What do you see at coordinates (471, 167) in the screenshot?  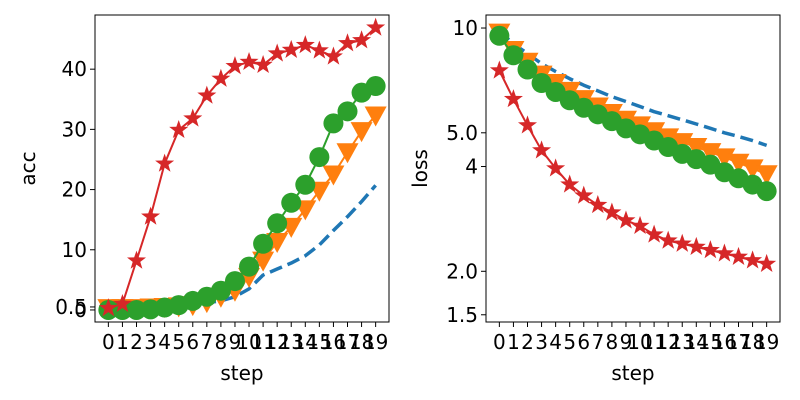 I see `y-tick-label: 4` at bounding box center [471, 167].